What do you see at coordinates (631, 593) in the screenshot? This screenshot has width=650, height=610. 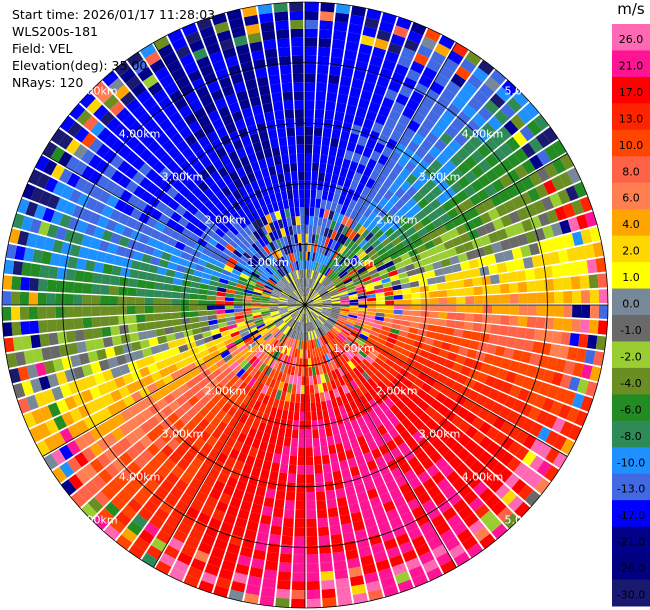 I see `colorbar-swatch` at bounding box center [631, 593].